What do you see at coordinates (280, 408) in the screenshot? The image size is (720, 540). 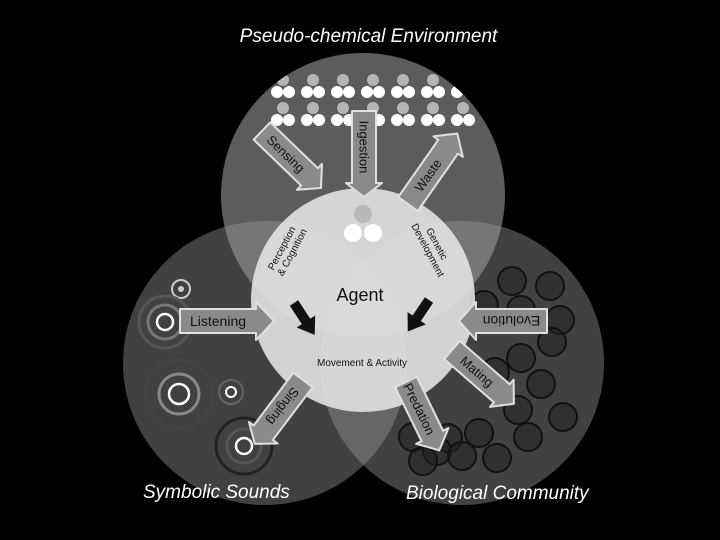 I see `singing-arrow: Singing` at bounding box center [280, 408].